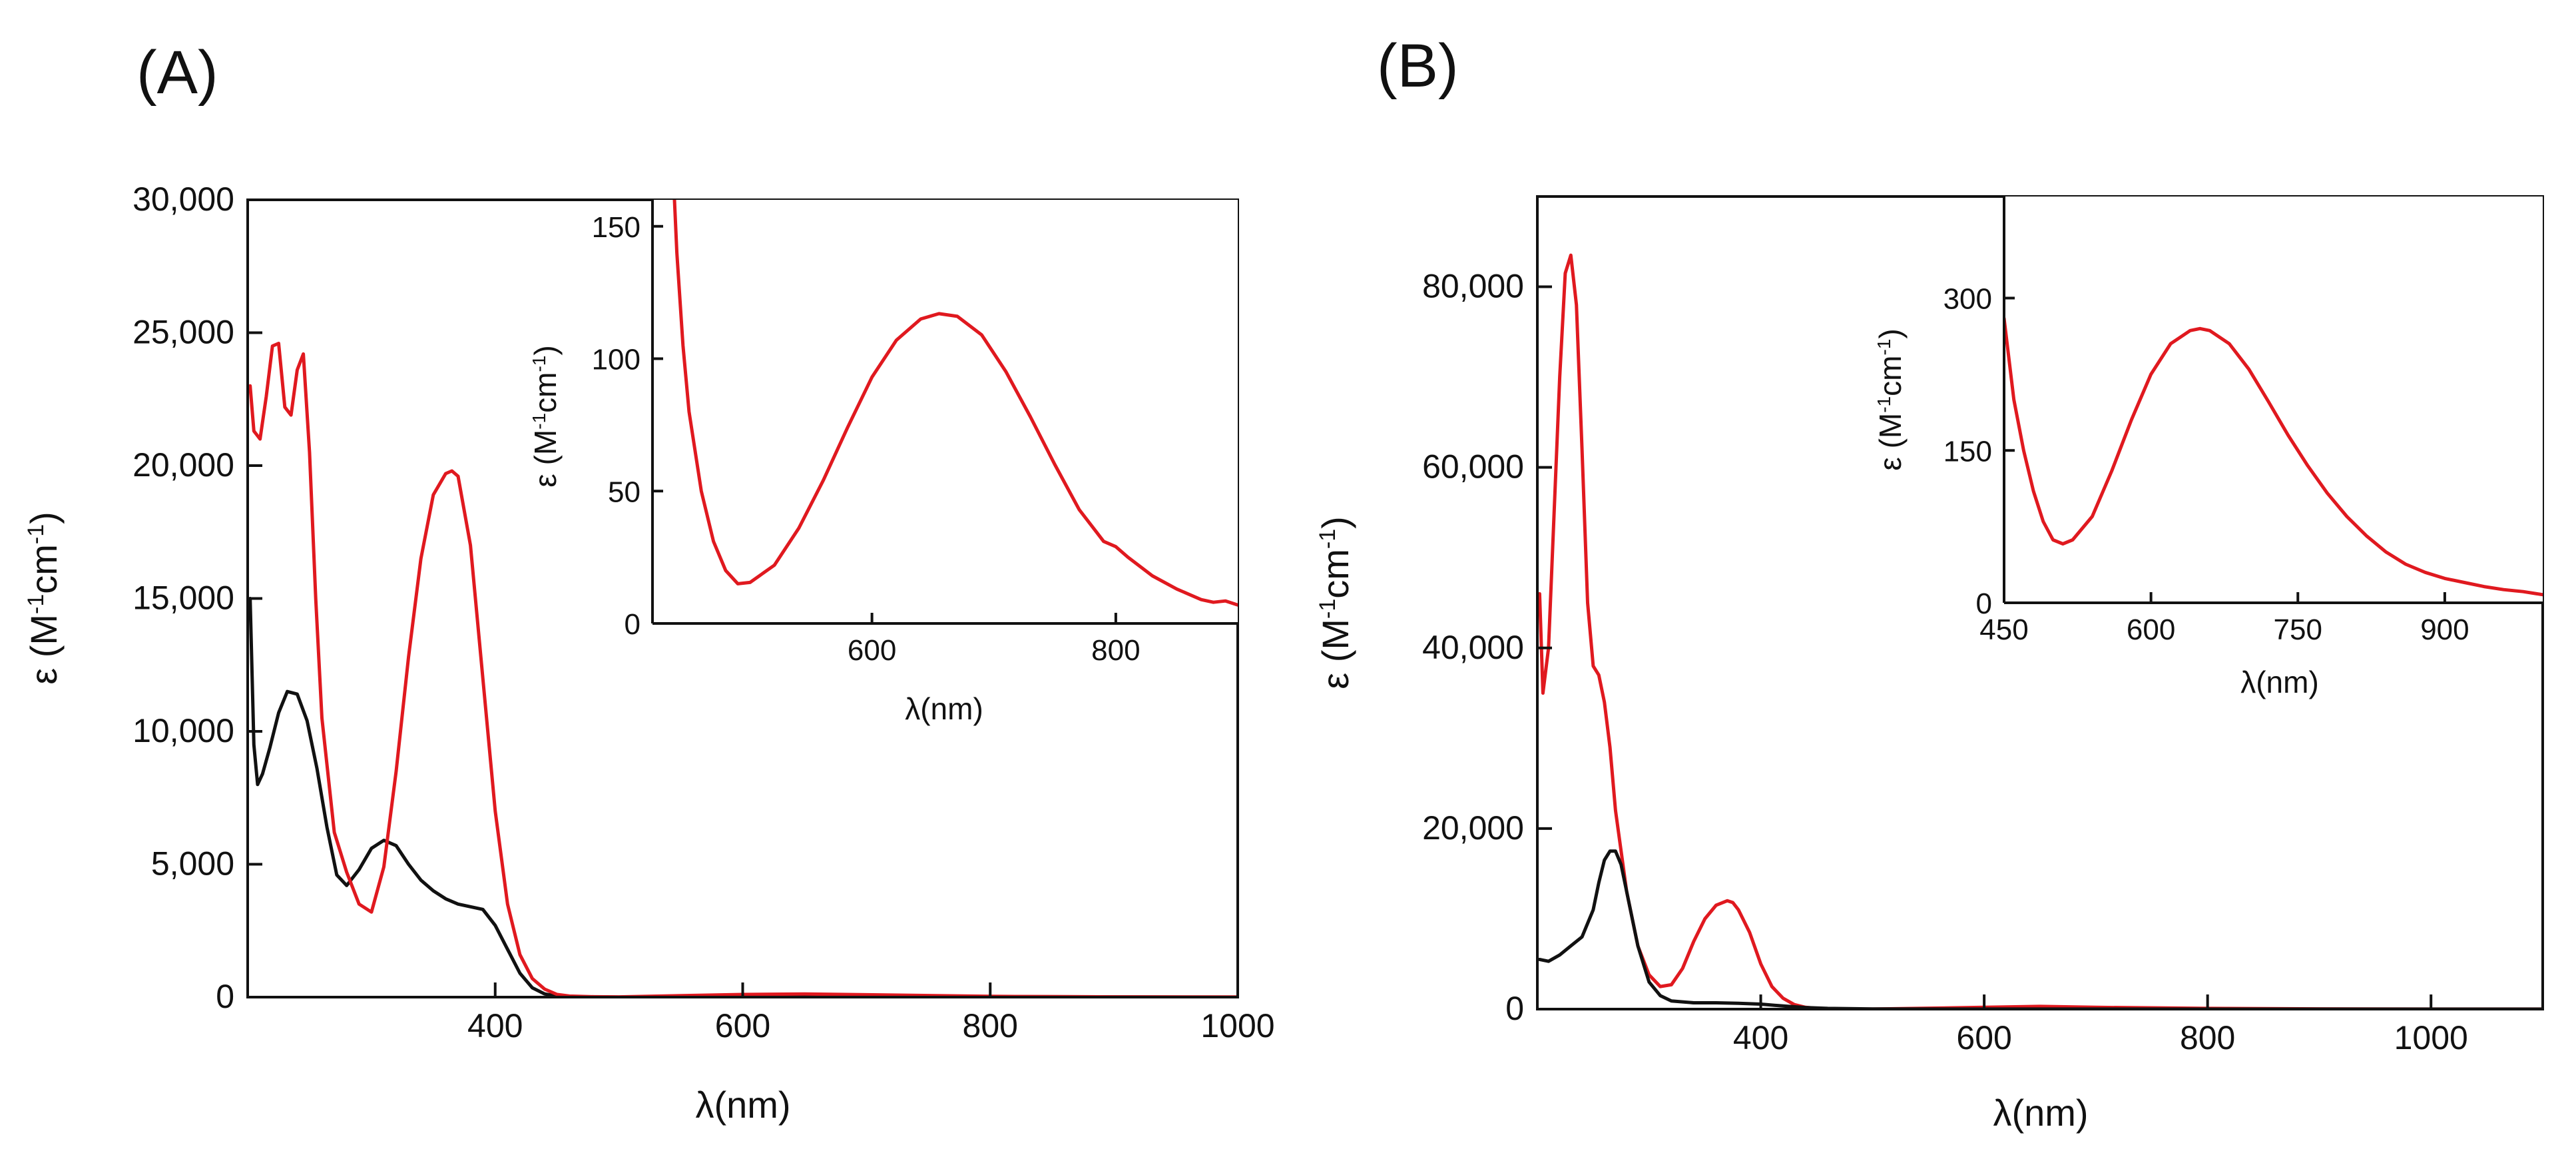 The width and height of the screenshot is (2576, 1149). Describe the element at coordinates (36, 604) in the screenshot. I see `chart-a-ylabel-sup1: -1` at that location.